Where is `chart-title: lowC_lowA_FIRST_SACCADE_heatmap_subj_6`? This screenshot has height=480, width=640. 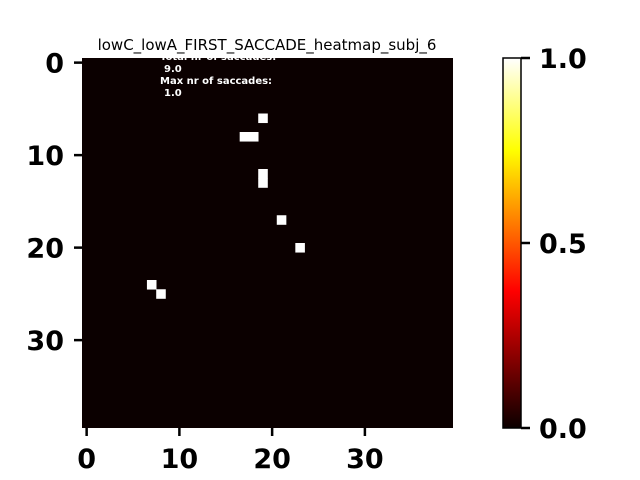 chart-title: lowC_lowA_FIRST_SACCADE_heatmap_subj_6 is located at coordinates (267, 45).